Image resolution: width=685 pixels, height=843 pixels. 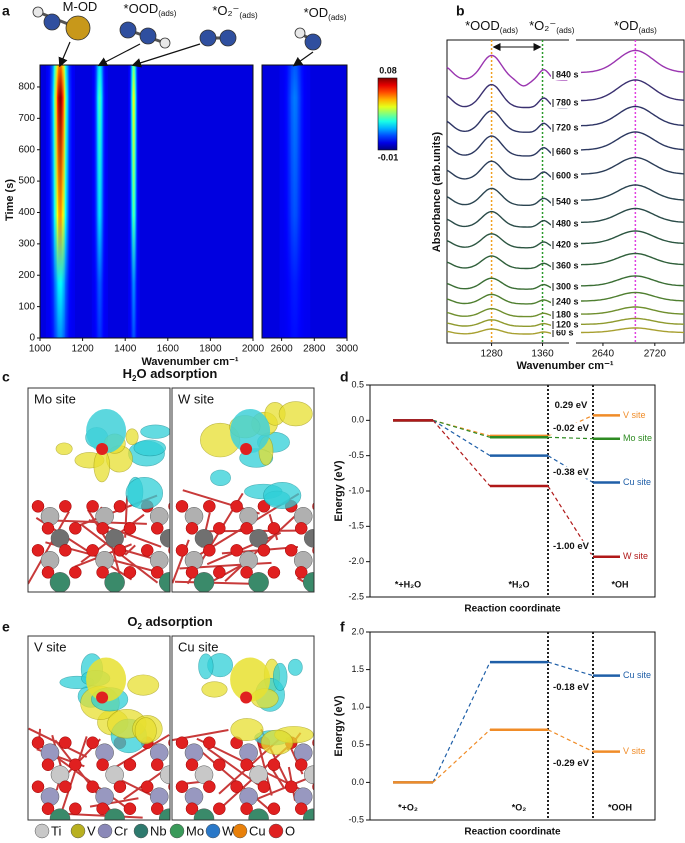 I want to click on category-label: *+O₂, so click(x=408, y=807).